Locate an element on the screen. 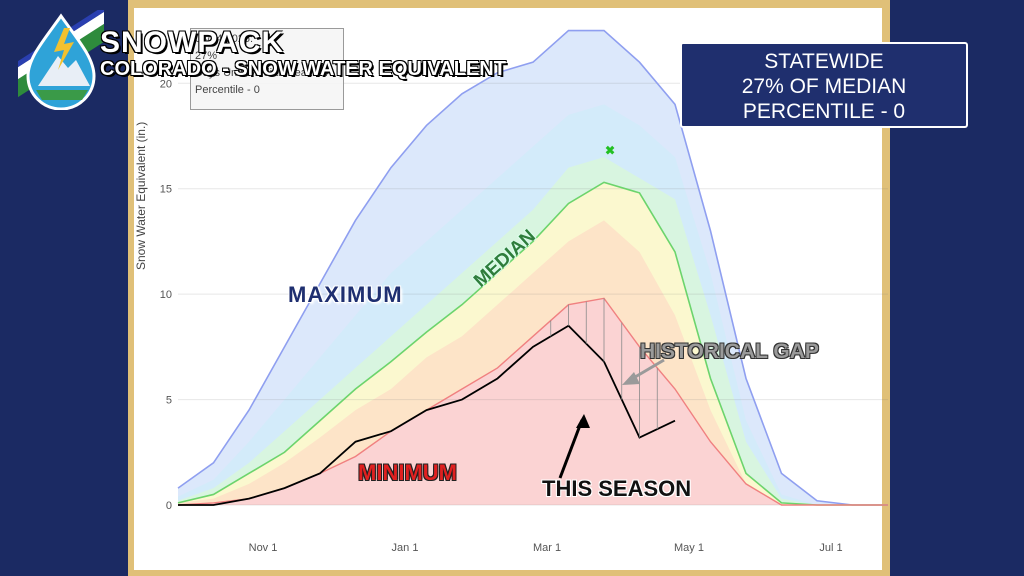 Image resolution: width=1024 pixels, height=576 pixels. y-tick-label: 5 is located at coordinates (169, 401).